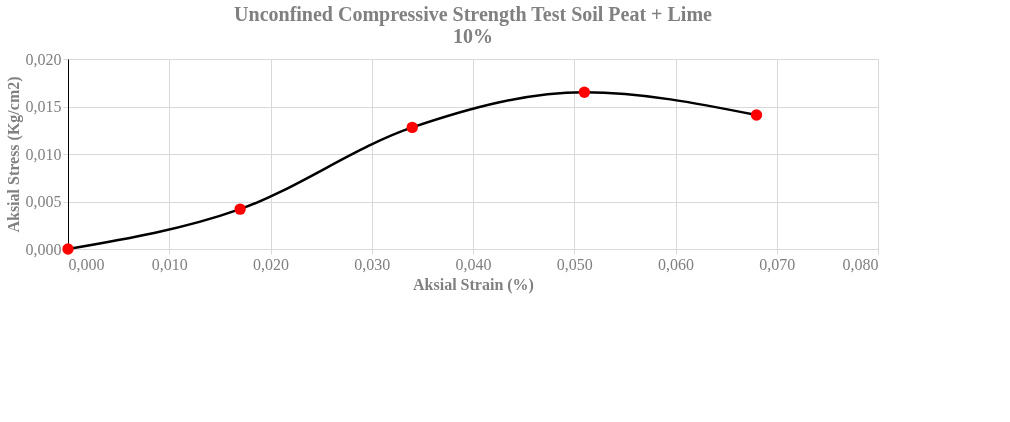 This screenshot has height=422, width=1010. What do you see at coordinates (86, 264) in the screenshot?
I see `x-tick-label: 0,000` at bounding box center [86, 264].